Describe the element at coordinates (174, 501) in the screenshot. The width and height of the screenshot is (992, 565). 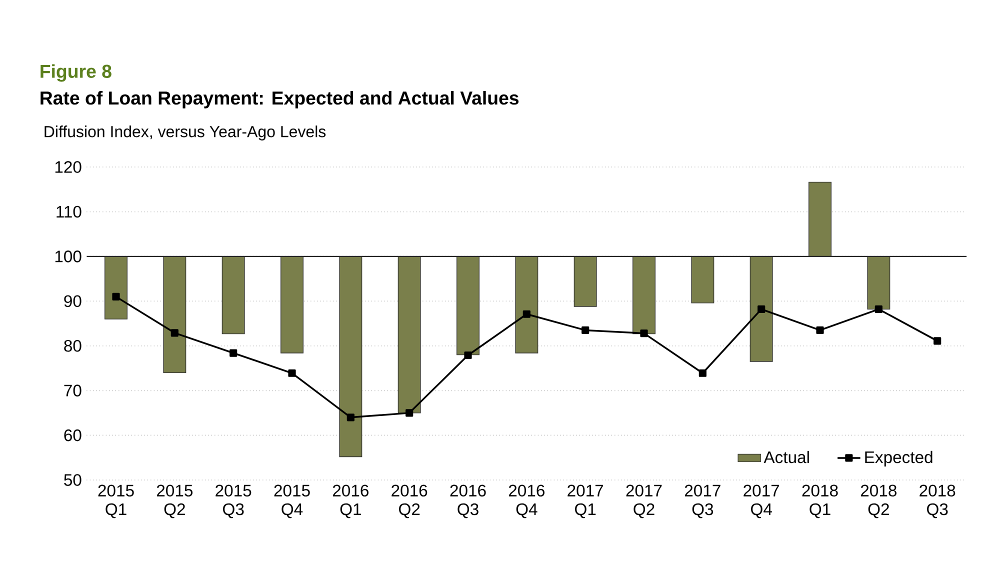
I see `x-tick-label: 2015 Q2` at that location.